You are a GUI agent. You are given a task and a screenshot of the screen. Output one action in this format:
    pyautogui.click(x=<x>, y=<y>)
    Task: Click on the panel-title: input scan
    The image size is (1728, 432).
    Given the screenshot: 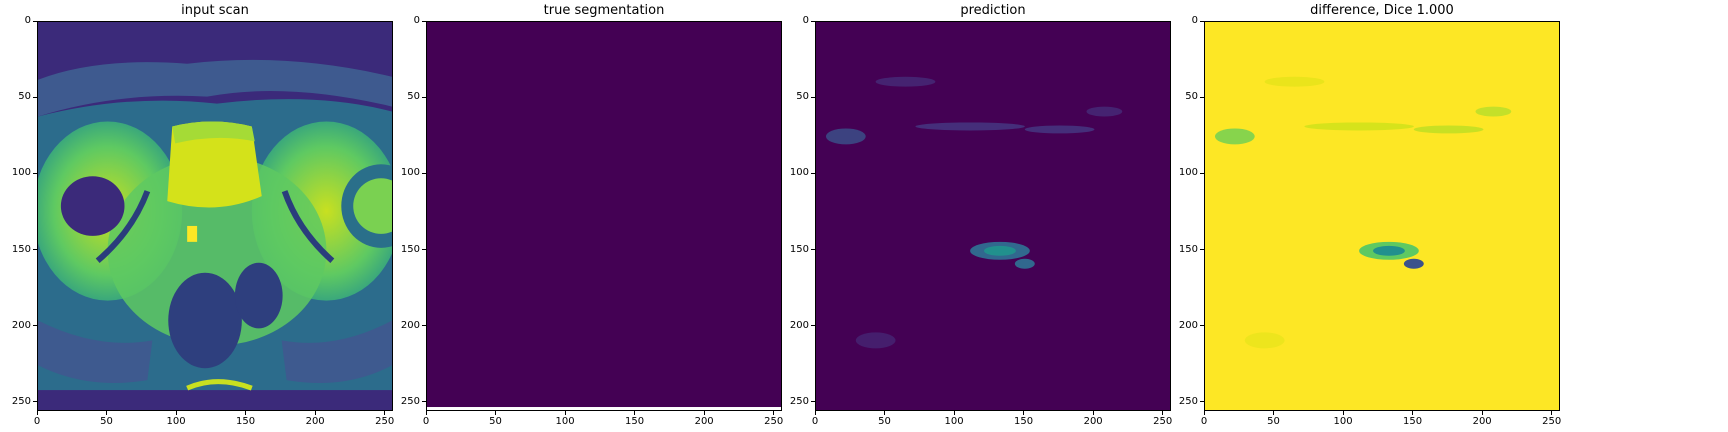 What is the action you would take?
    pyautogui.click(x=215, y=10)
    